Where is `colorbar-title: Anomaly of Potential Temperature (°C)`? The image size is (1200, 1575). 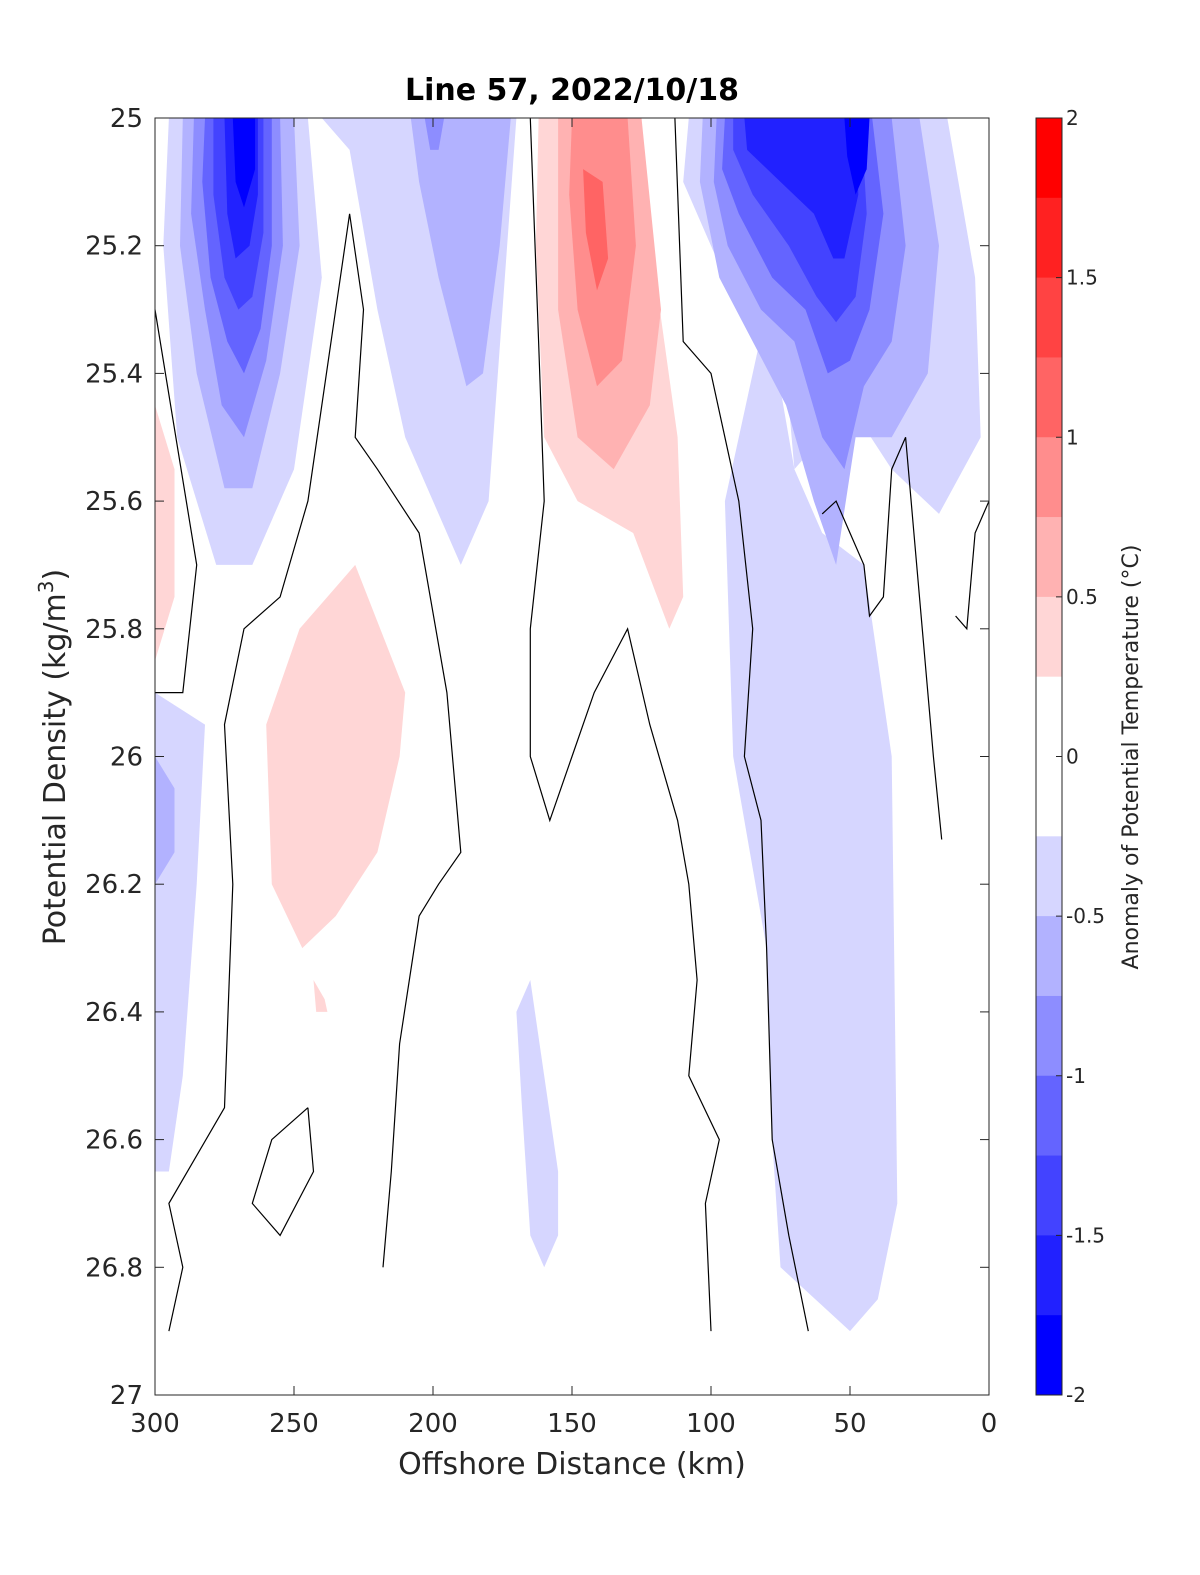
colorbar-title: Anomaly of Potential Temperature (°C) is located at coordinates (1131, 757).